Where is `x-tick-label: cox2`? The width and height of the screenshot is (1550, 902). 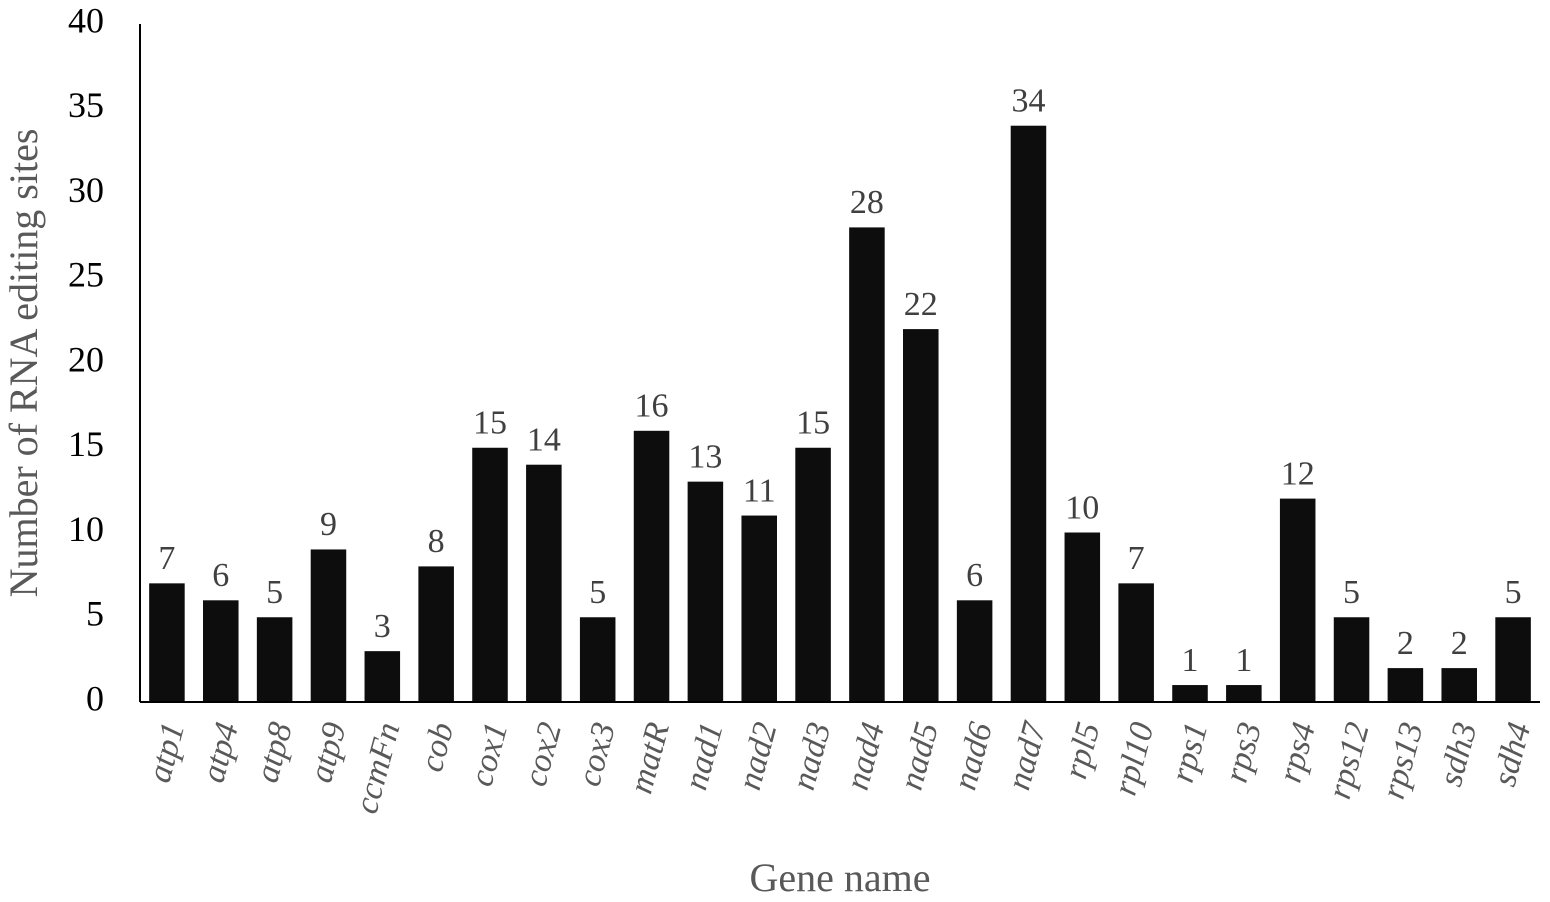
x-tick-label: cox2 is located at coordinates (543, 755).